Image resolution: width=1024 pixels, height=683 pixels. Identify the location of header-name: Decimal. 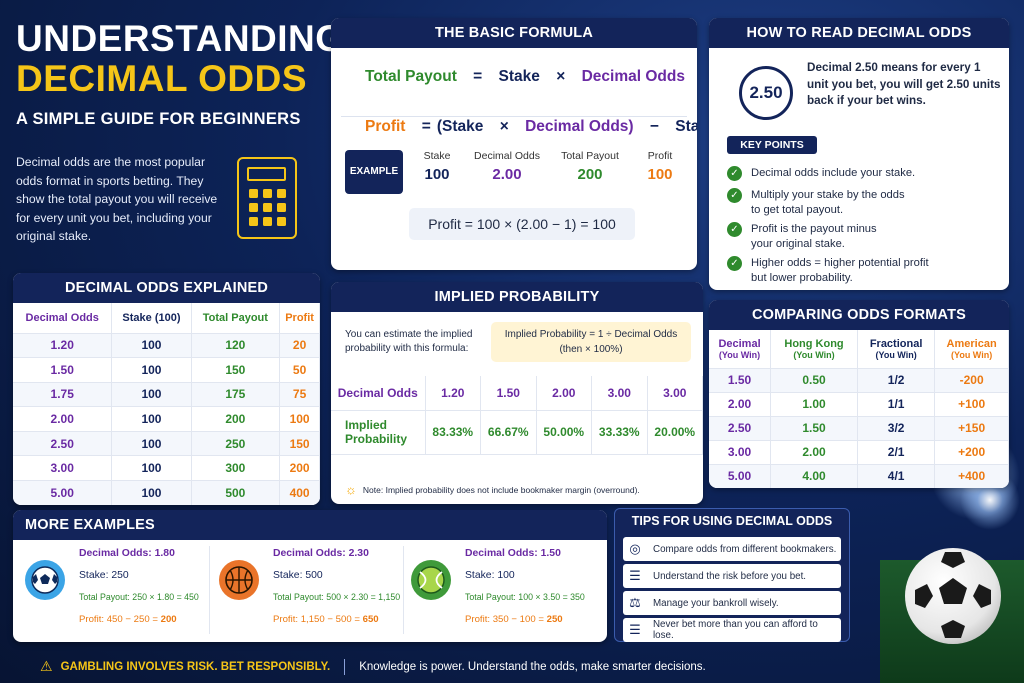
(739, 343).